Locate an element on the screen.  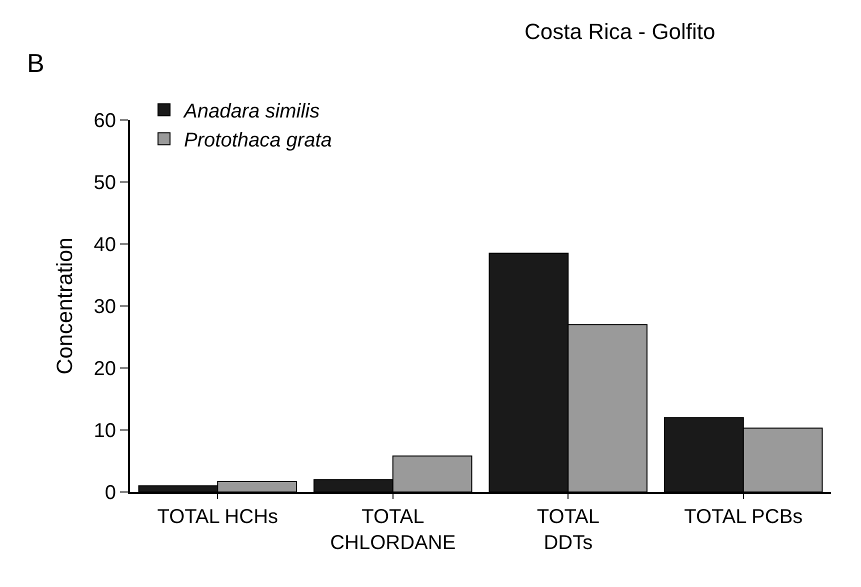
y-tick-label: 60 is located at coordinates (105, 121).